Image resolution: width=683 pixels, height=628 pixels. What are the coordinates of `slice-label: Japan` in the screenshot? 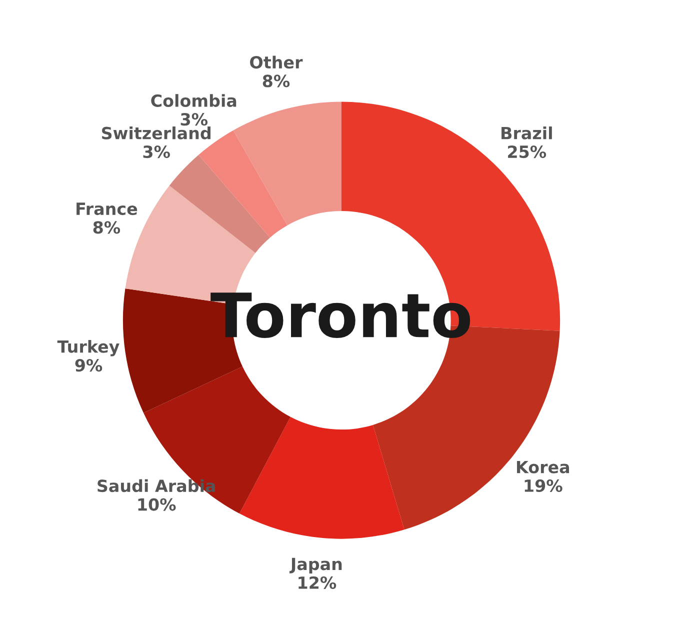 It's located at (316, 566).